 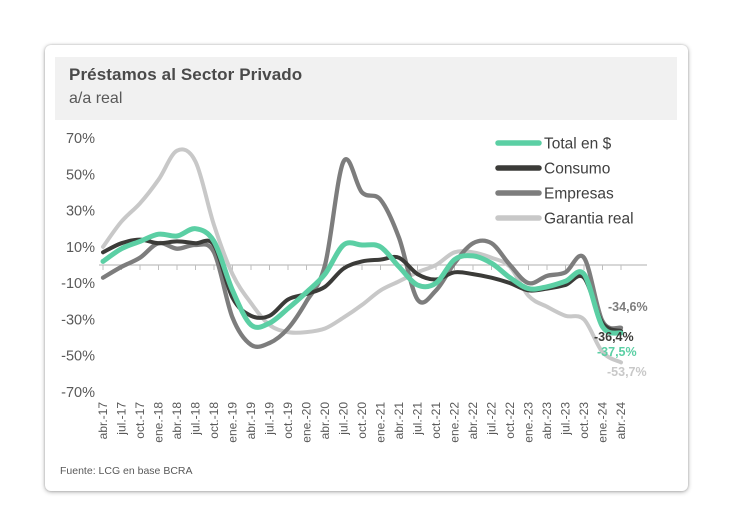 I want to click on end-value-label: -34,6%, so click(x=628, y=307).